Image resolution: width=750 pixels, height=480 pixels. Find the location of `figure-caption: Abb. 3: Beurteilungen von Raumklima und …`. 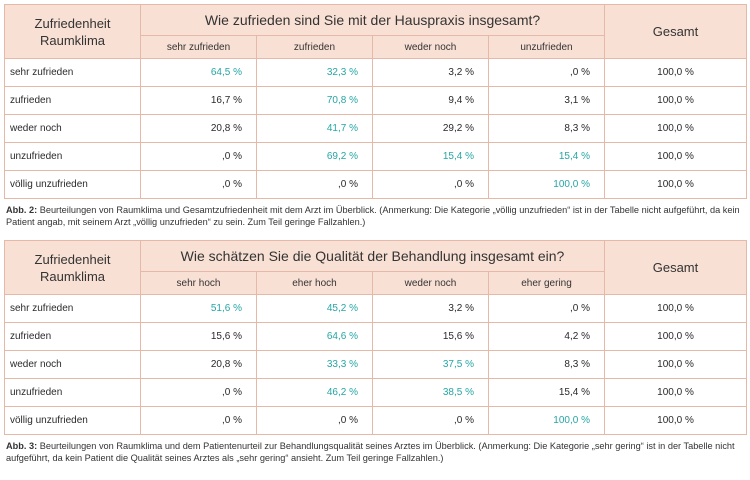

figure-caption: Abb. 3: Beurteilungen von Raumklima und … is located at coordinates (376, 452).